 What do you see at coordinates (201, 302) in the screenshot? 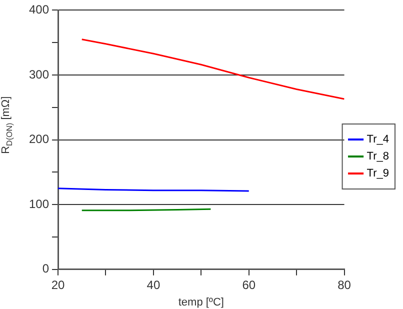
I see `x-axis-title: temp [ºC]` at bounding box center [201, 302].